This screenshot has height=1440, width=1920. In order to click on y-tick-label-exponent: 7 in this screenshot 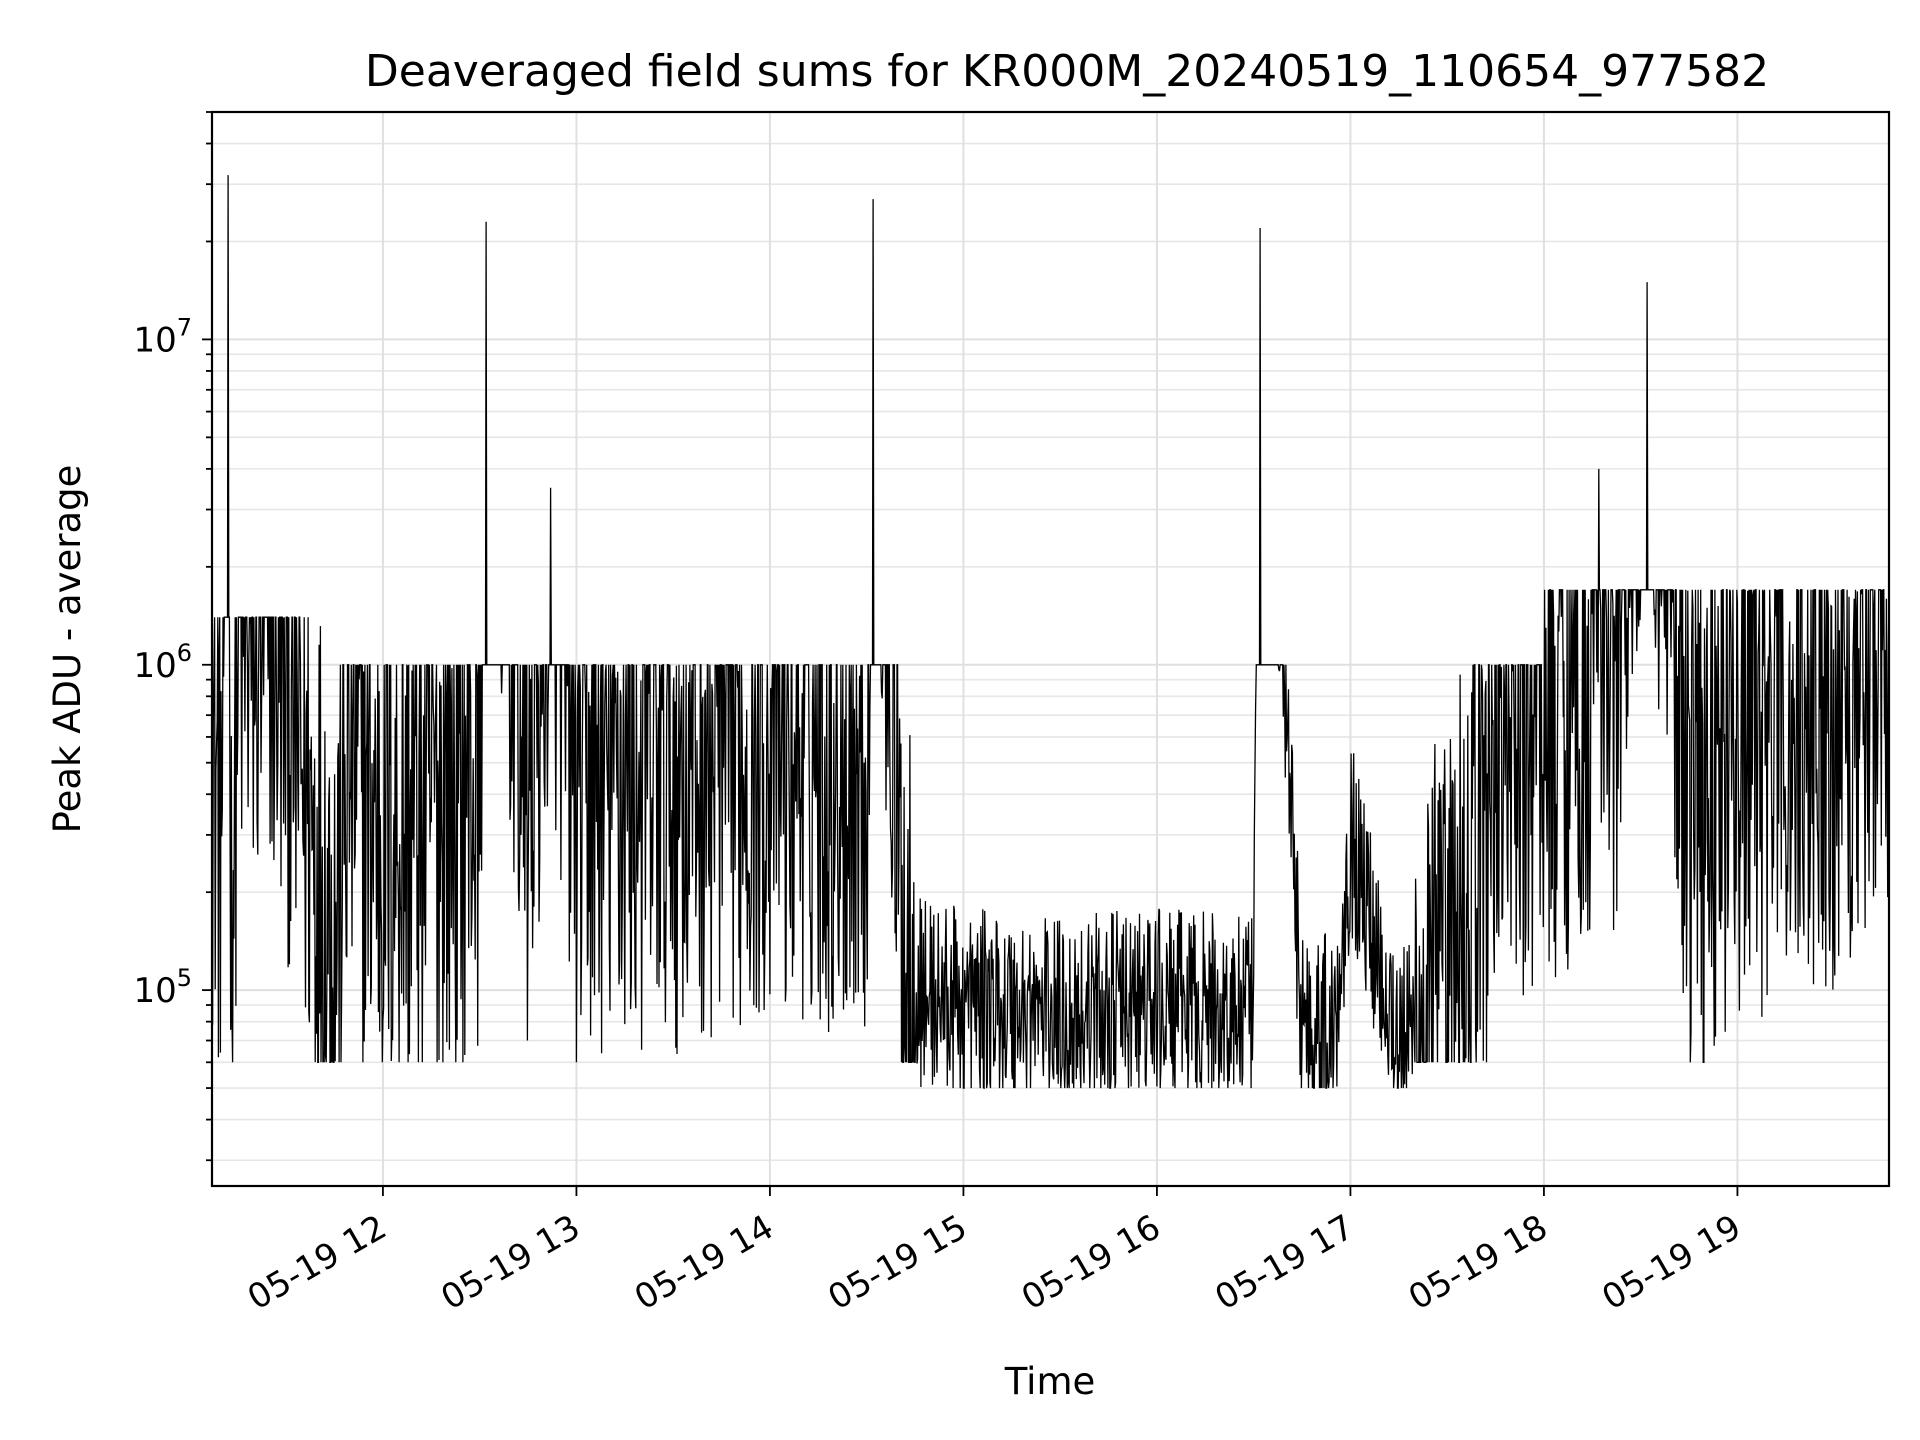, I will do `click(184, 327)`.